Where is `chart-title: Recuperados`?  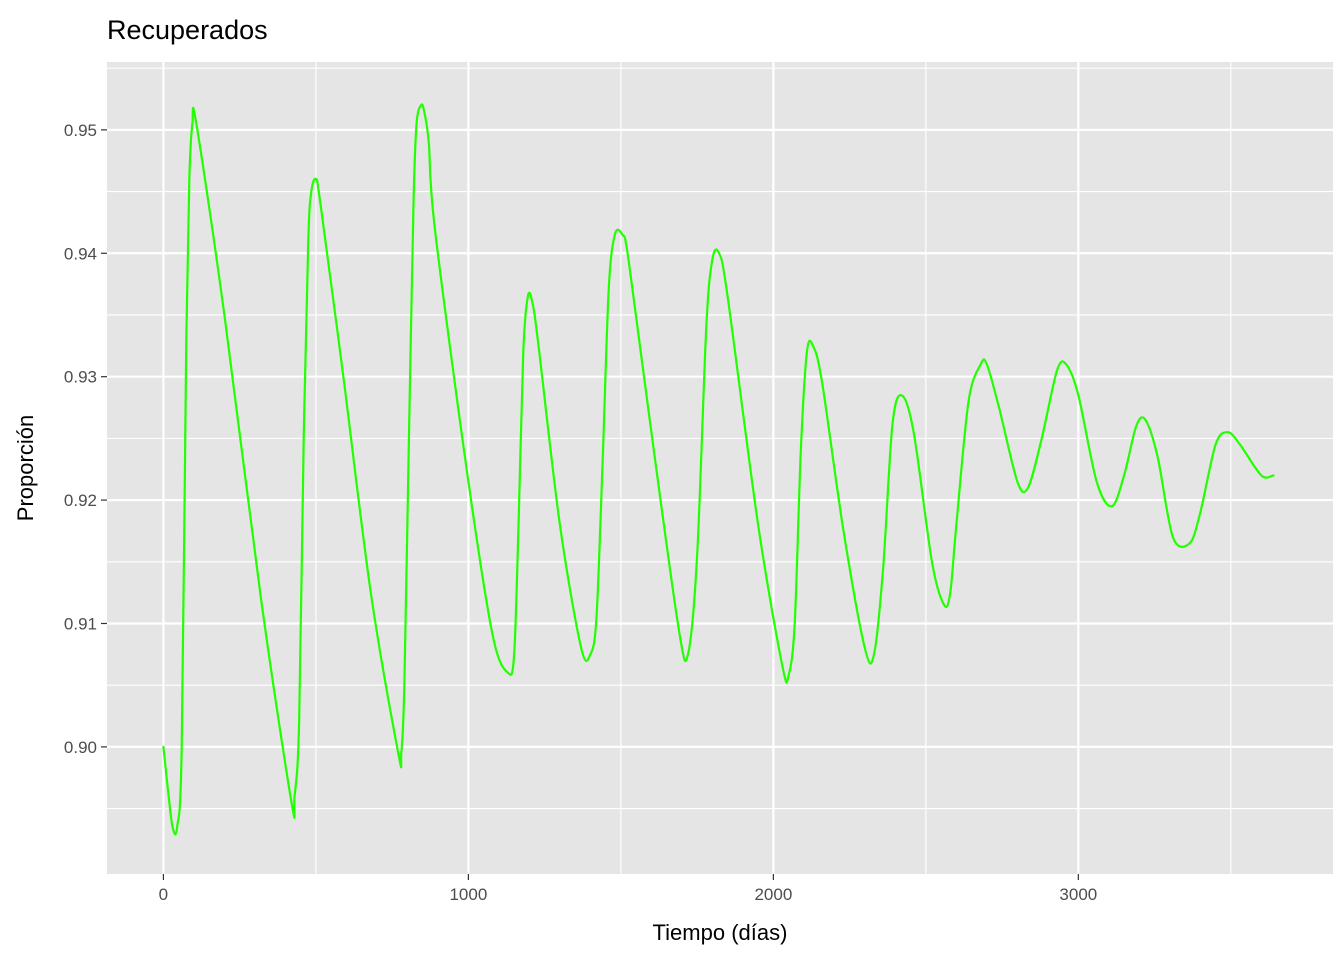 chart-title: Recuperados is located at coordinates (187, 30).